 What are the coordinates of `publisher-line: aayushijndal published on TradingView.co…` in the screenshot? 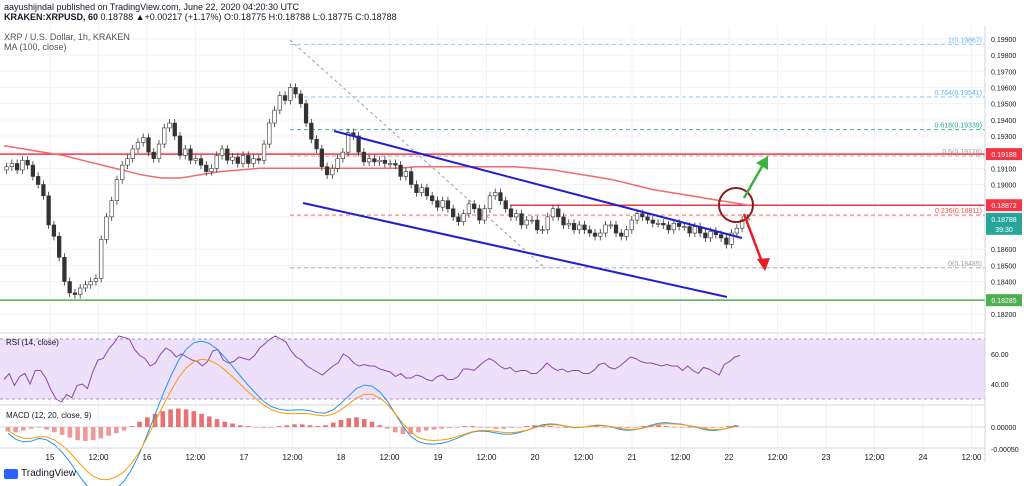 It's located at (151, 7).